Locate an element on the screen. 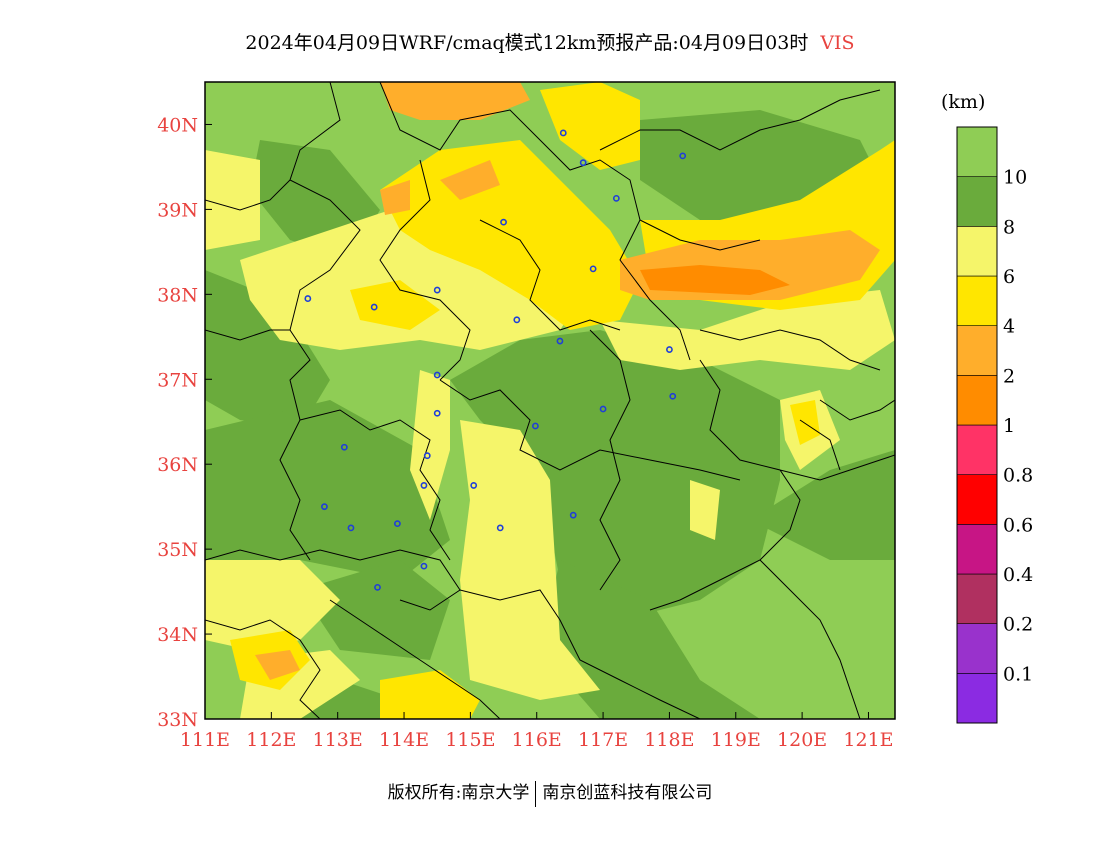 The height and width of the screenshot is (850, 1100). lat-tick-label: 34N is located at coordinates (177, 635).